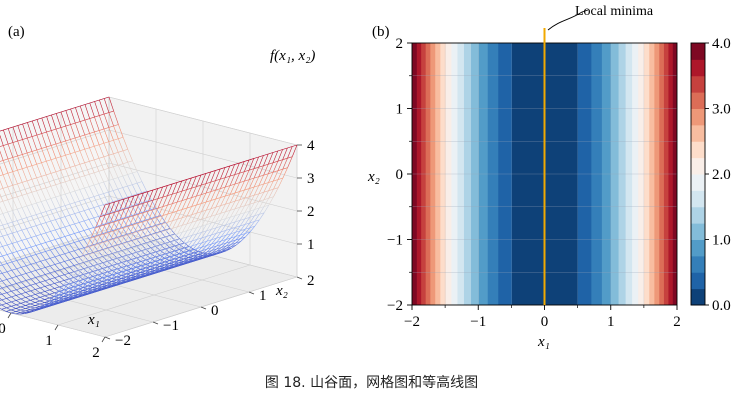  Describe the element at coordinates (611, 322) in the screenshot. I see `x-tick-label: 1` at that location.